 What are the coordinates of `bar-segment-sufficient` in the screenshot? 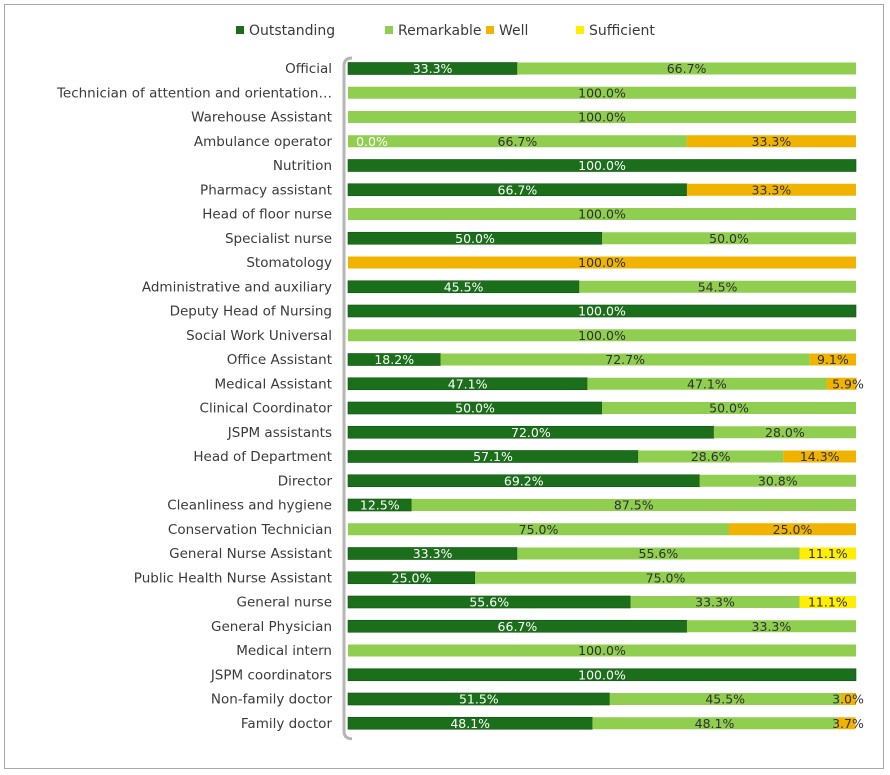 It's located at (827, 602).